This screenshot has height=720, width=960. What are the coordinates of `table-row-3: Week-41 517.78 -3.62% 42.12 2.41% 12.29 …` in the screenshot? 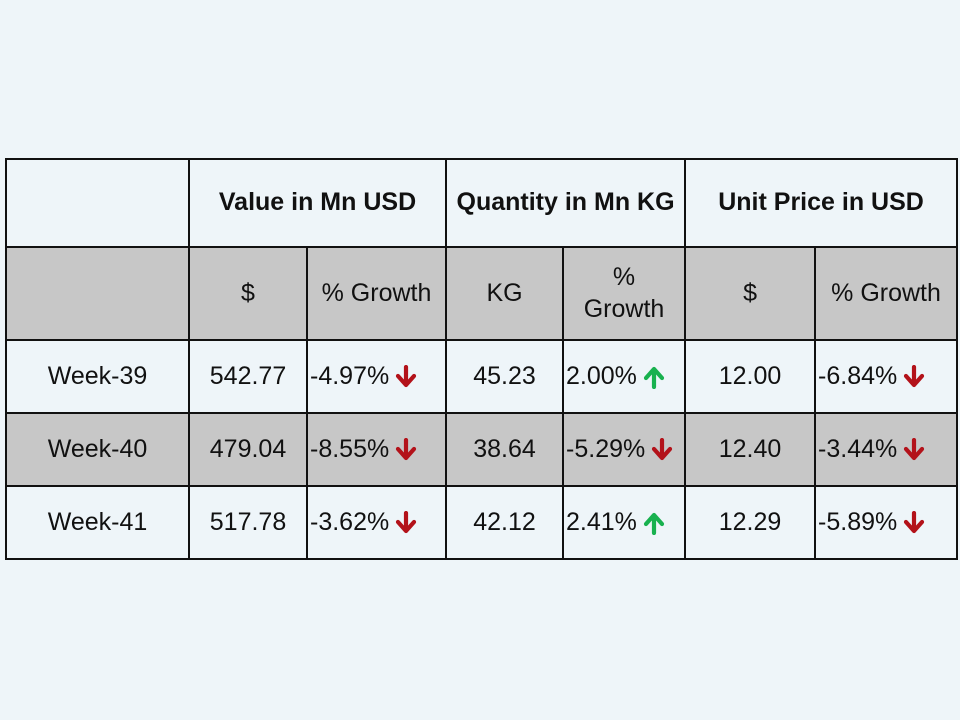 It's located at (482, 522).